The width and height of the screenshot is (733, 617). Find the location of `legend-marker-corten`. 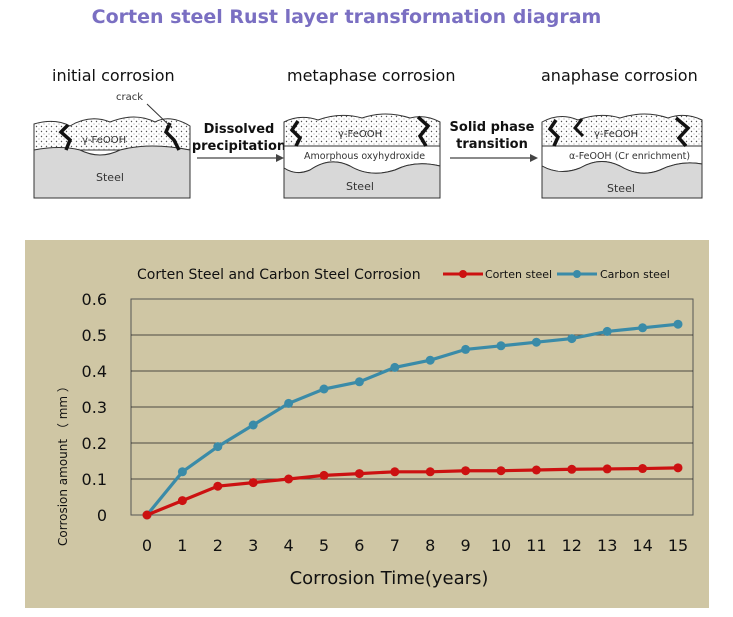

legend-marker-corten is located at coordinates (463, 274).